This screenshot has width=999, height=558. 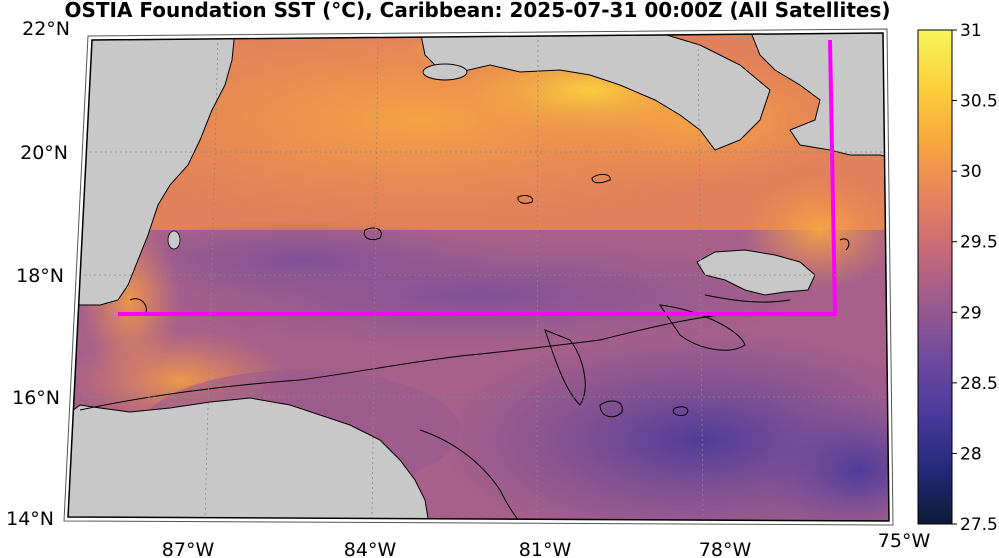 I want to click on colorbar: 31 30.5 30 29.5 29 28.5 28 27.5, so click(x=957, y=278).